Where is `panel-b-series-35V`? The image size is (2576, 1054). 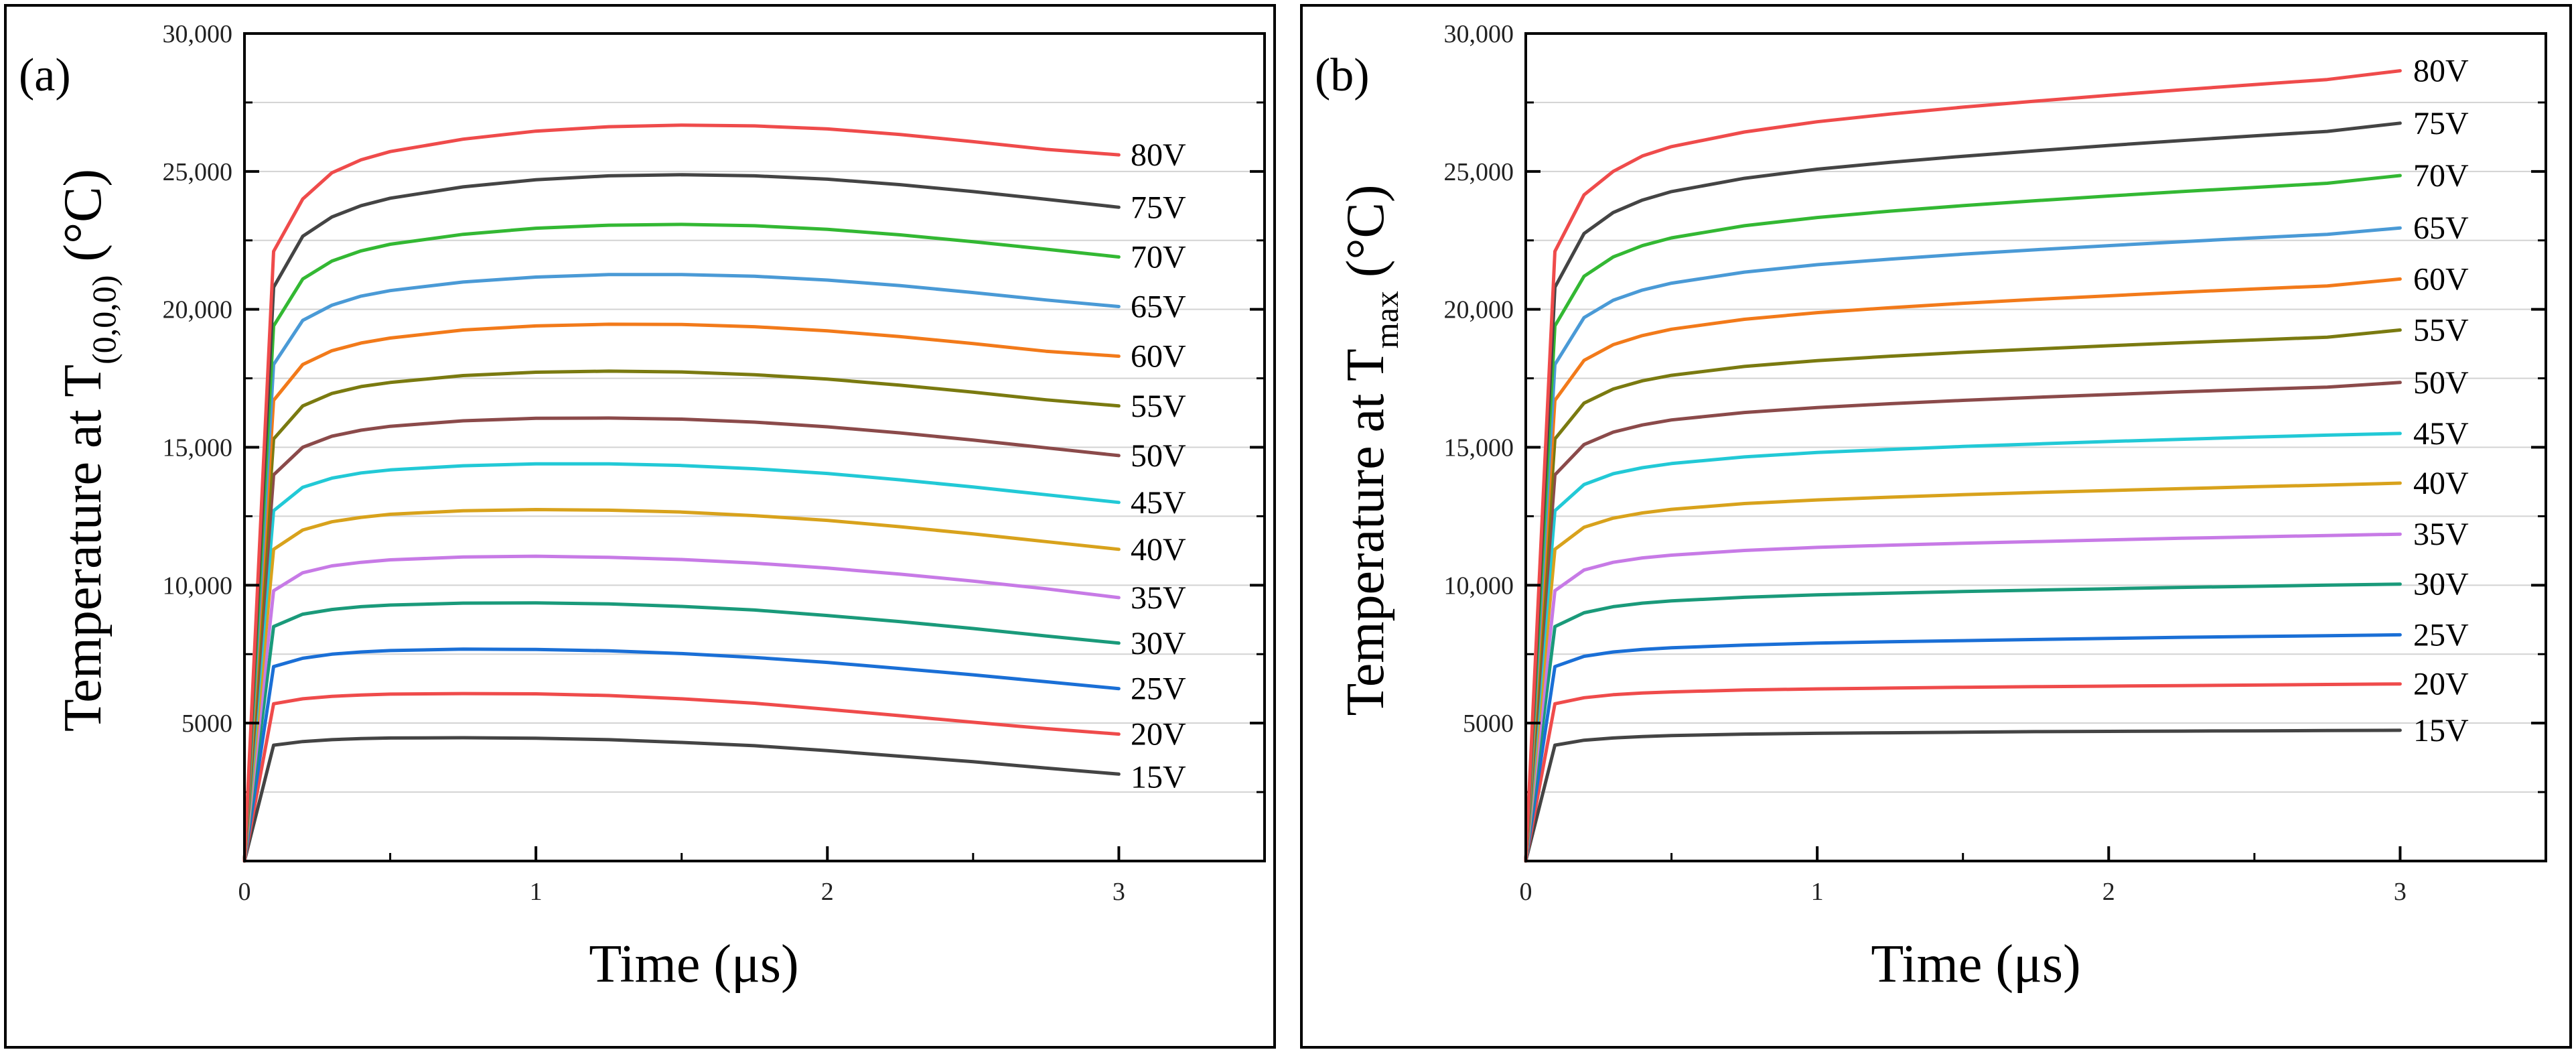
panel-b-series-35V is located at coordinates (1963, 698).